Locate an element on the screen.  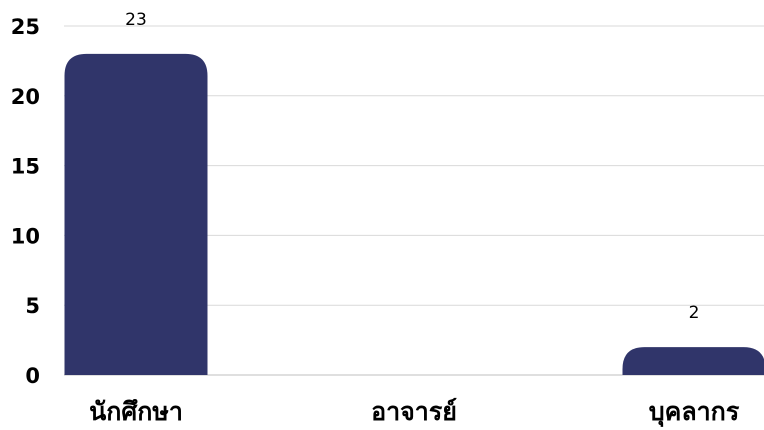
y-axis-ticks: 0 5 10 15 20 25 is located at coordinates (25, 201).